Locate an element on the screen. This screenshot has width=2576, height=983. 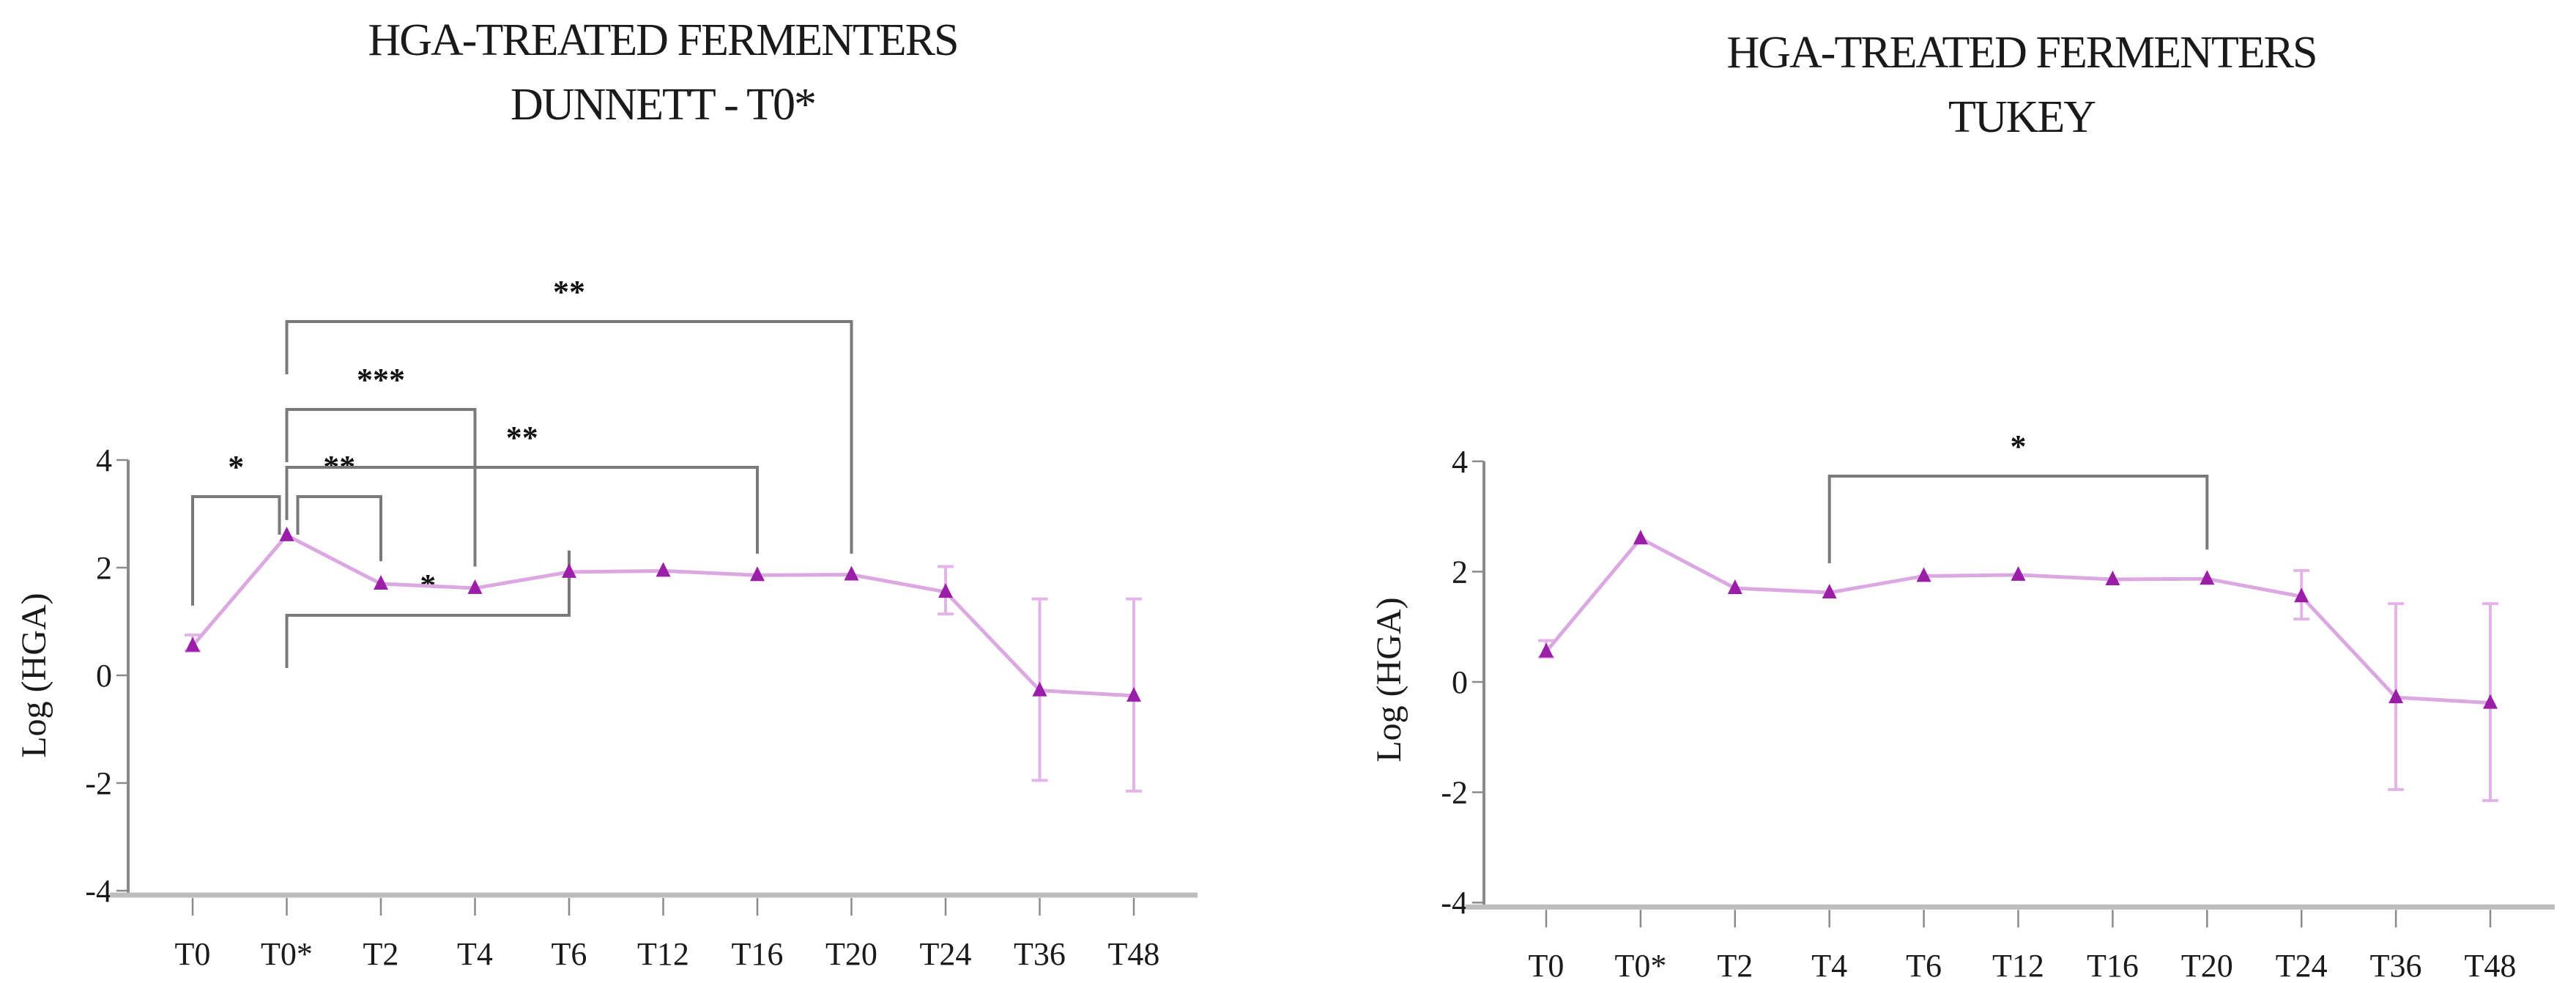
significance-brackets: * ********** is located at coordinates (522, 471).